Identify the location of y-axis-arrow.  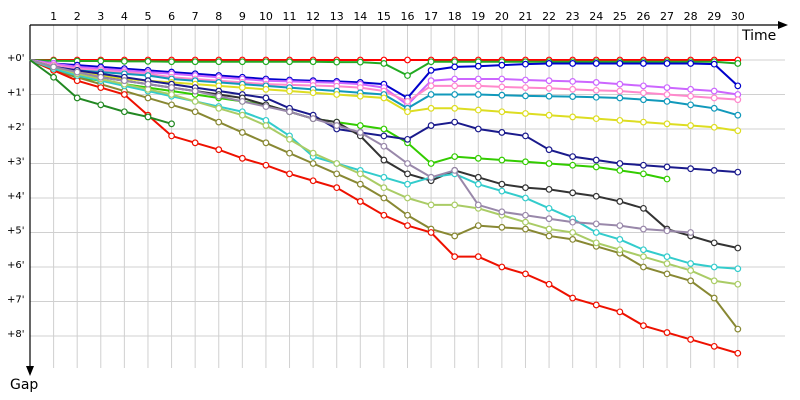
(30, 371).